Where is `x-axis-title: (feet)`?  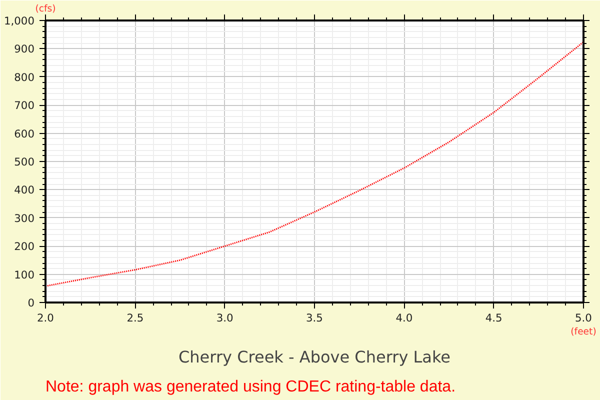
x-axis-title: (feet) is located at coordinates (583, 332).